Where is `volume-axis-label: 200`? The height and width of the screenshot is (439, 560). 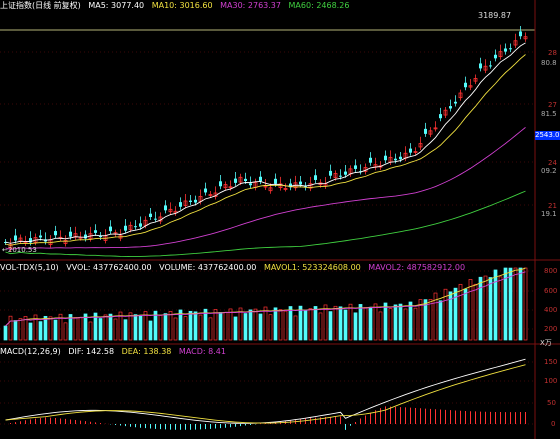 volume-axis-label: 200 is located at coordinates (551, 329).